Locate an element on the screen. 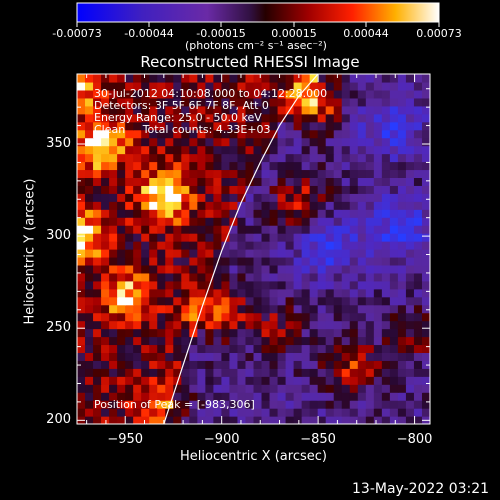 The image size is (500, 500). colorbar-ticks is located at coordinates (258, 24).